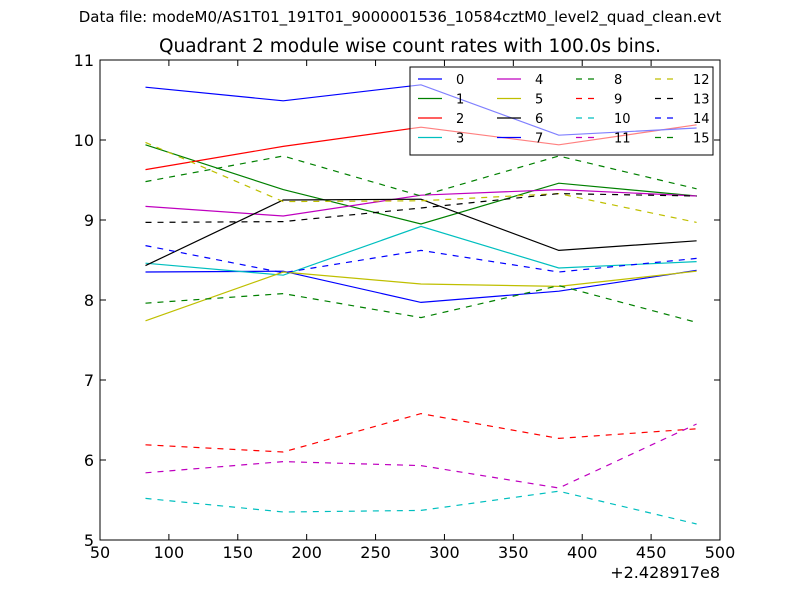 This screenshot has width=800, height=600. What do you see at coordinates (618, 100) in the screenshot?
I see `legend-label-9: 9` at bounding box center [618, 100].